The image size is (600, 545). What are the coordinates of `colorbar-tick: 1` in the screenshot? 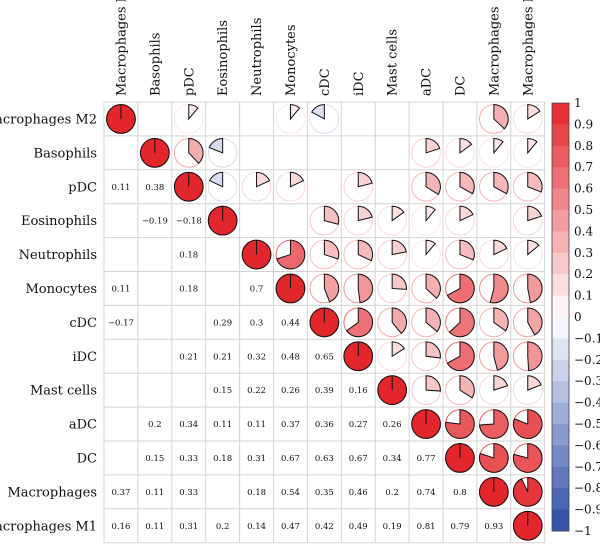 It's located at (578, 103).